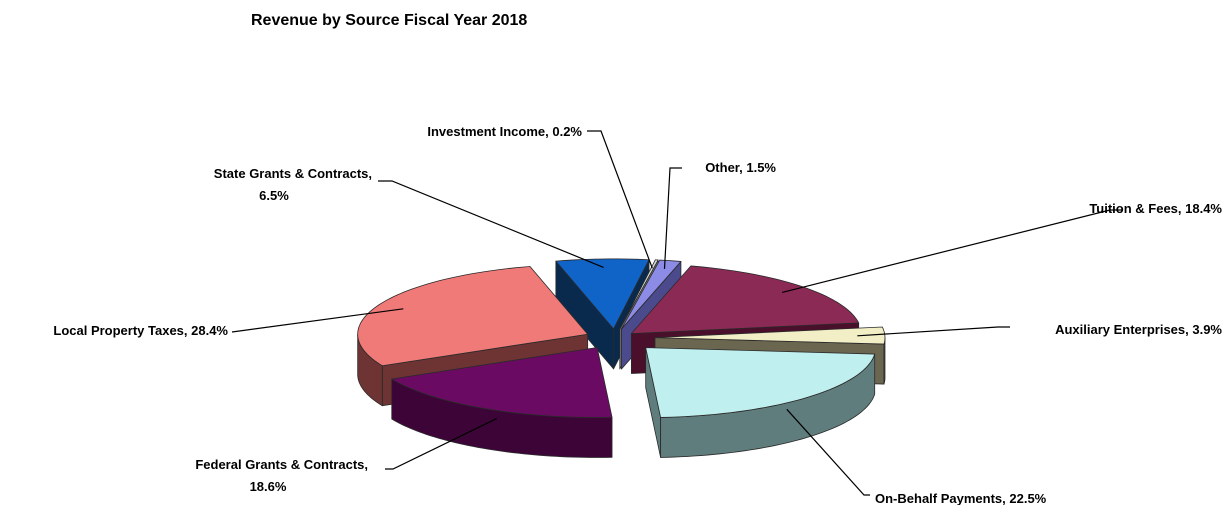 The width and height of the screenshot is (1231, 505). What do you see at coordinates (268, 486) in the screenshot?
I see `slice-label-value: 18.6%` at bounding box center [268, 486].